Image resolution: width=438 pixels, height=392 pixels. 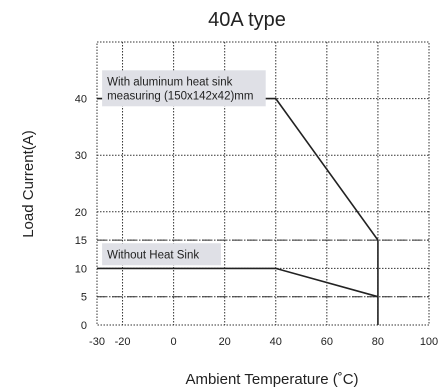 What do you see at coordinates (263, 342) in the screenshot?
I see `x-tick-labels: -30 -20 0 20 40 60 80 100` at bounding box center [263, 342].